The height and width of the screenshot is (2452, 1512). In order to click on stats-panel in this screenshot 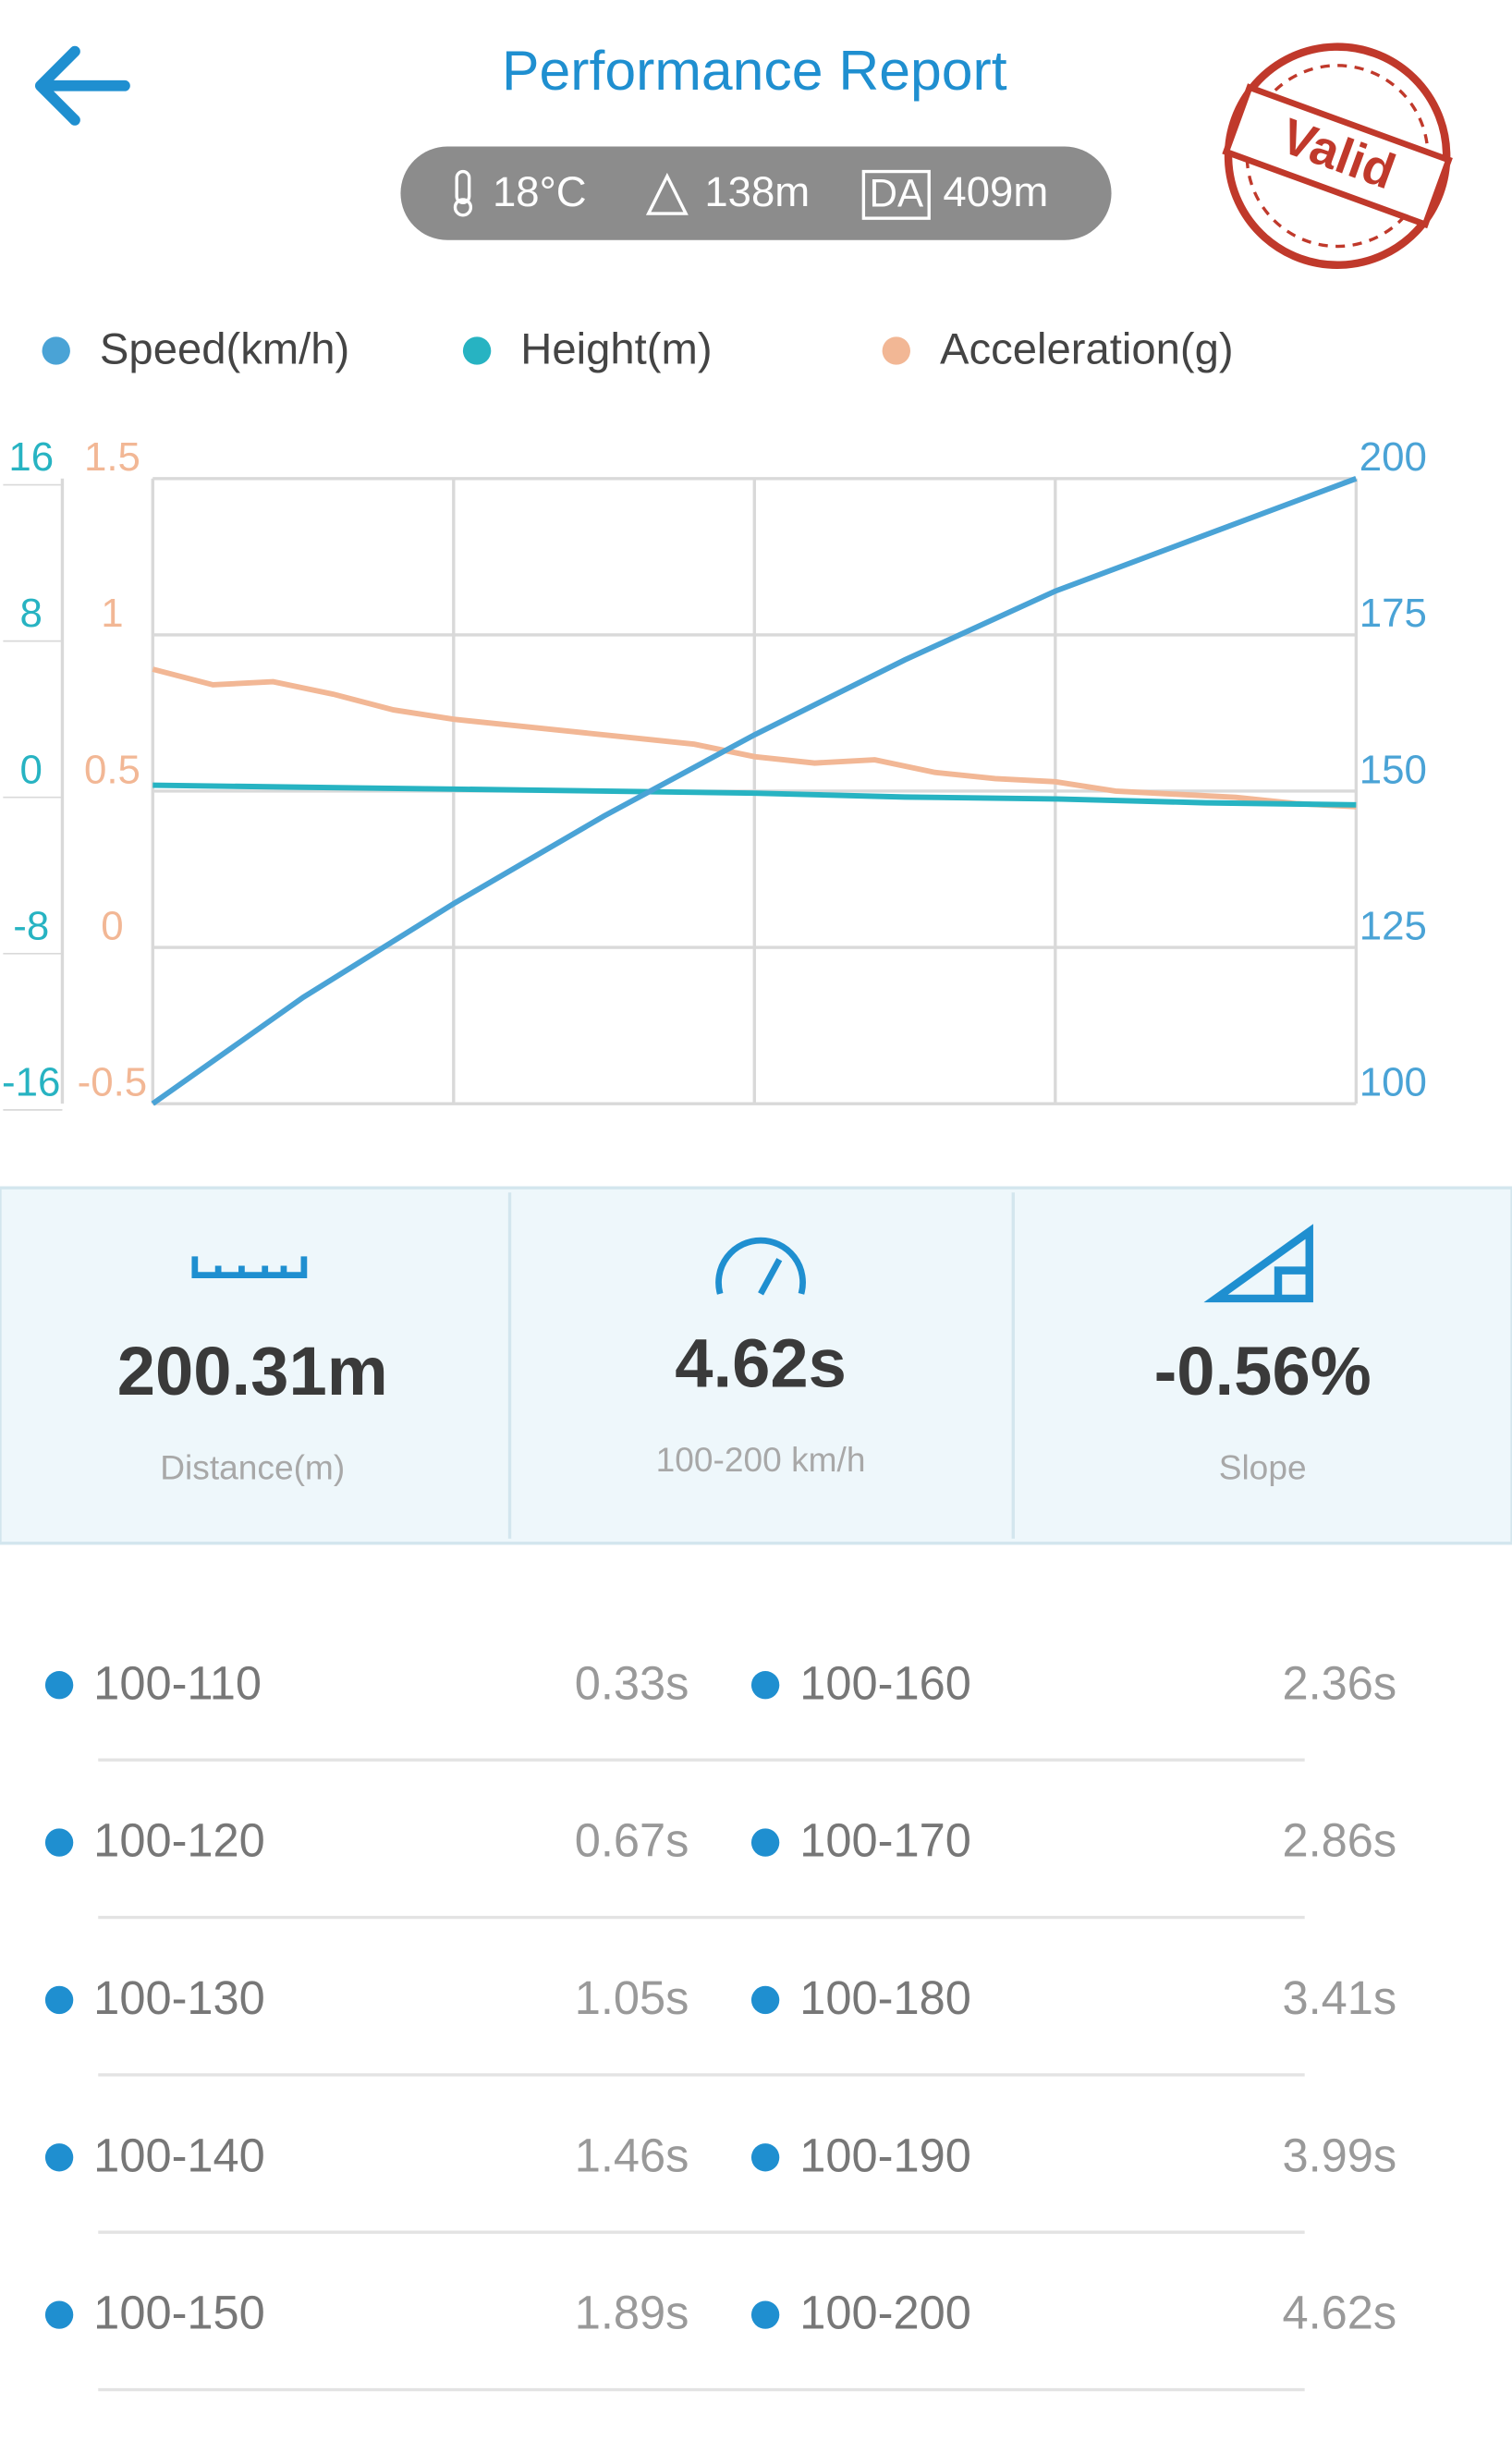, I will do `click(756, 1365)`.